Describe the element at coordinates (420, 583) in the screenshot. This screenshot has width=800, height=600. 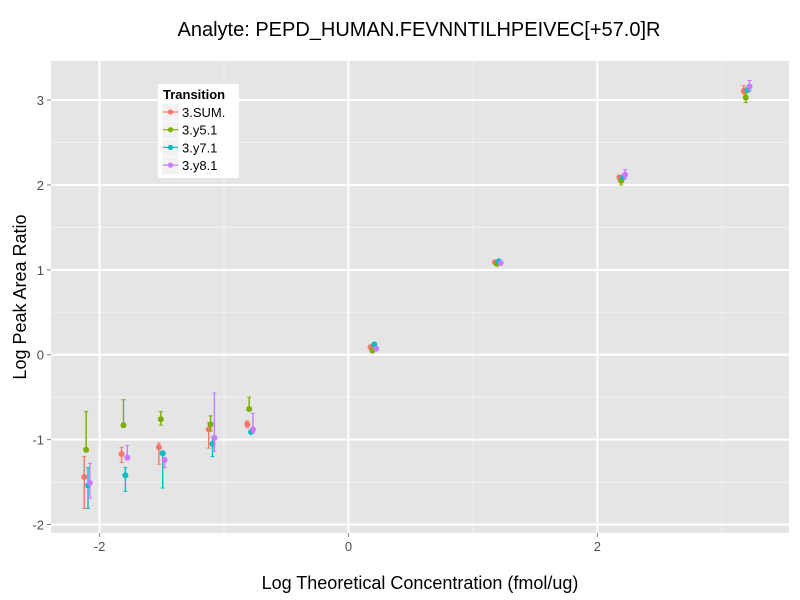
I see `x-axis-title: Log Theoretical Concentration (fmol/ug)` at that location.